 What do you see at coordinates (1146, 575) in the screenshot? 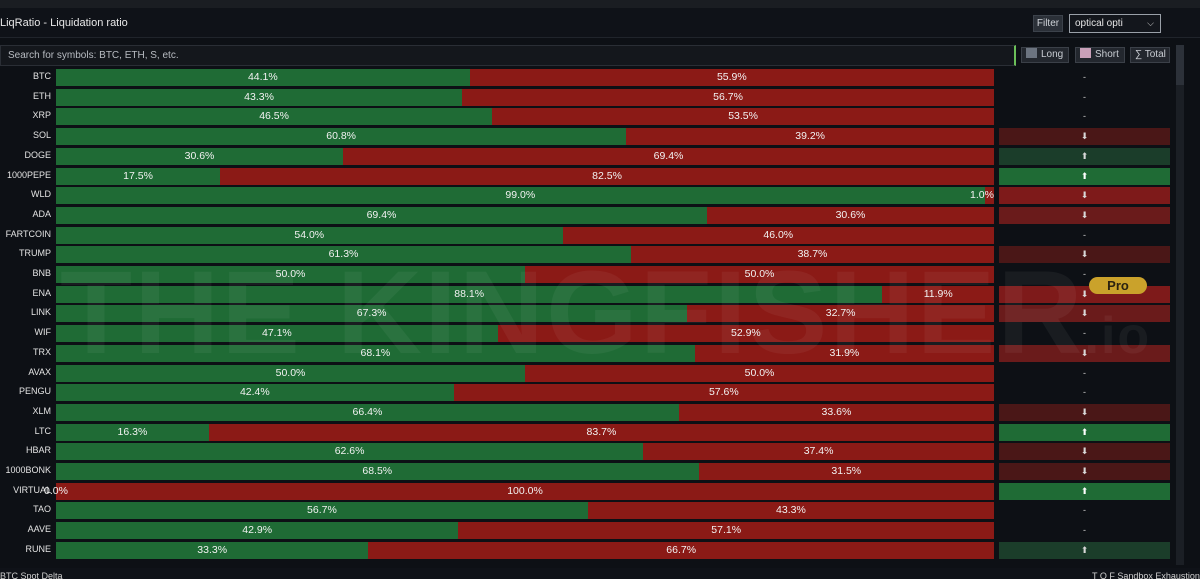
I see `bottom-right-label: T O F Sandbox Exhaustion` at bounding box center [1146, 575].